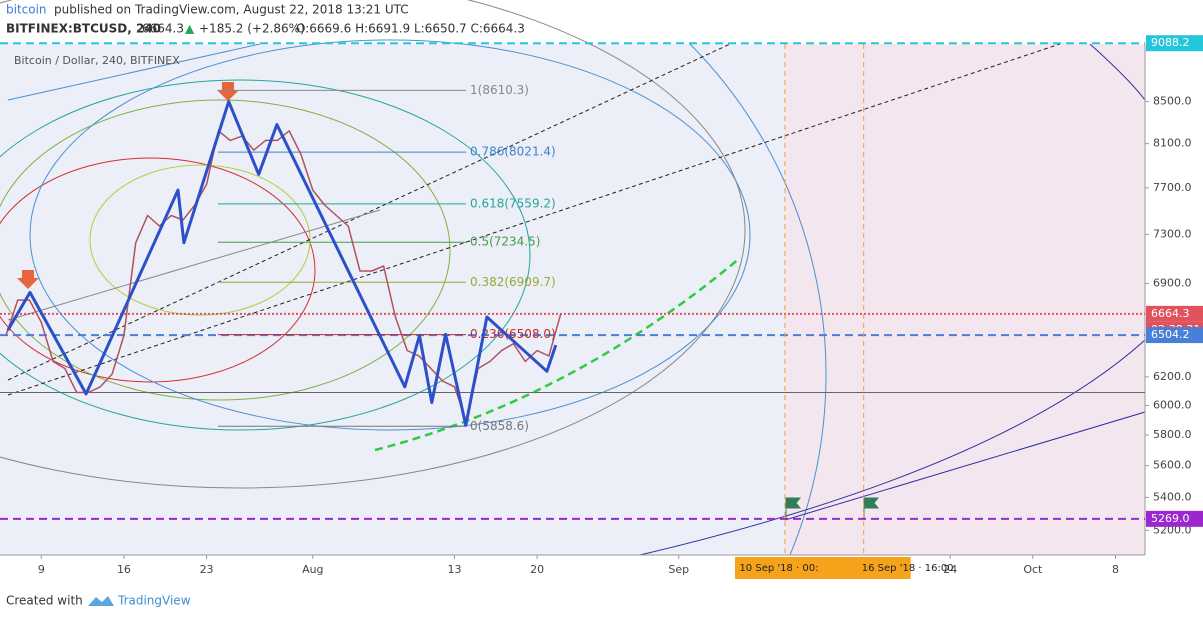 The image size is (1203, 623). I want to click on y-tick-label: 6200.0, so click(1172, 376).